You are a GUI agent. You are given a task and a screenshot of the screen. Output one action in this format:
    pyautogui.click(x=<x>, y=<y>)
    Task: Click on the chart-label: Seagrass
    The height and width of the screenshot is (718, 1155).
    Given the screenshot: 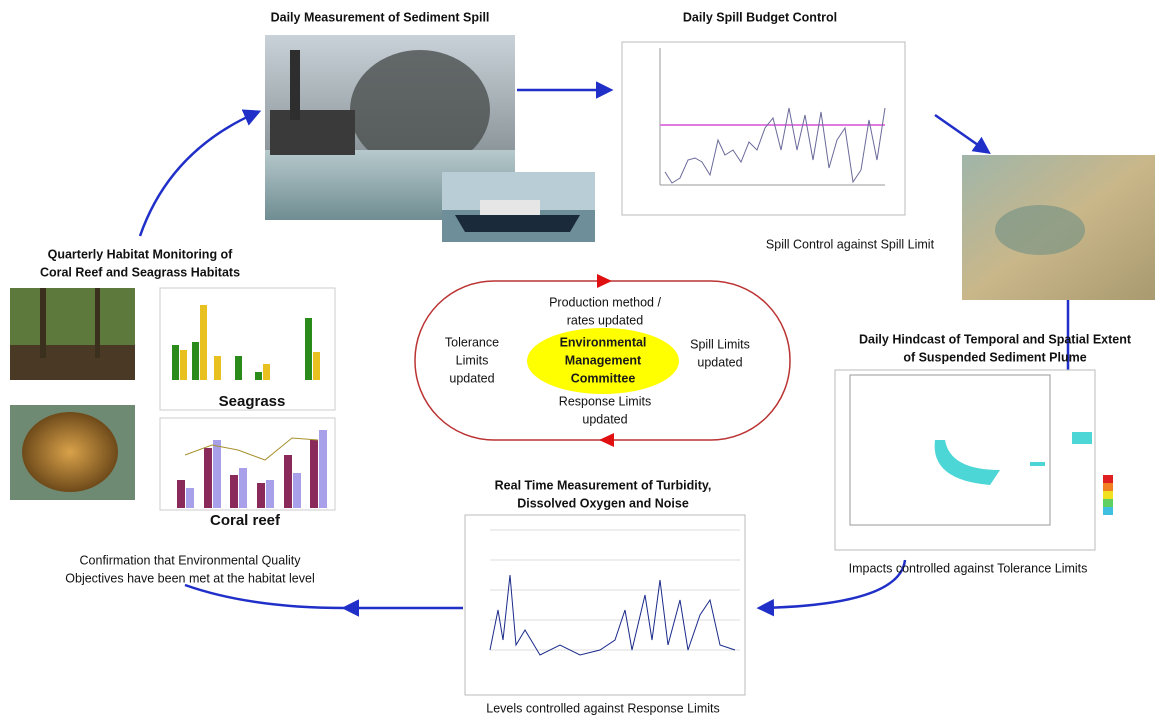 What is the action you would take?
    pyautogui.click(x=252, y=401)
    